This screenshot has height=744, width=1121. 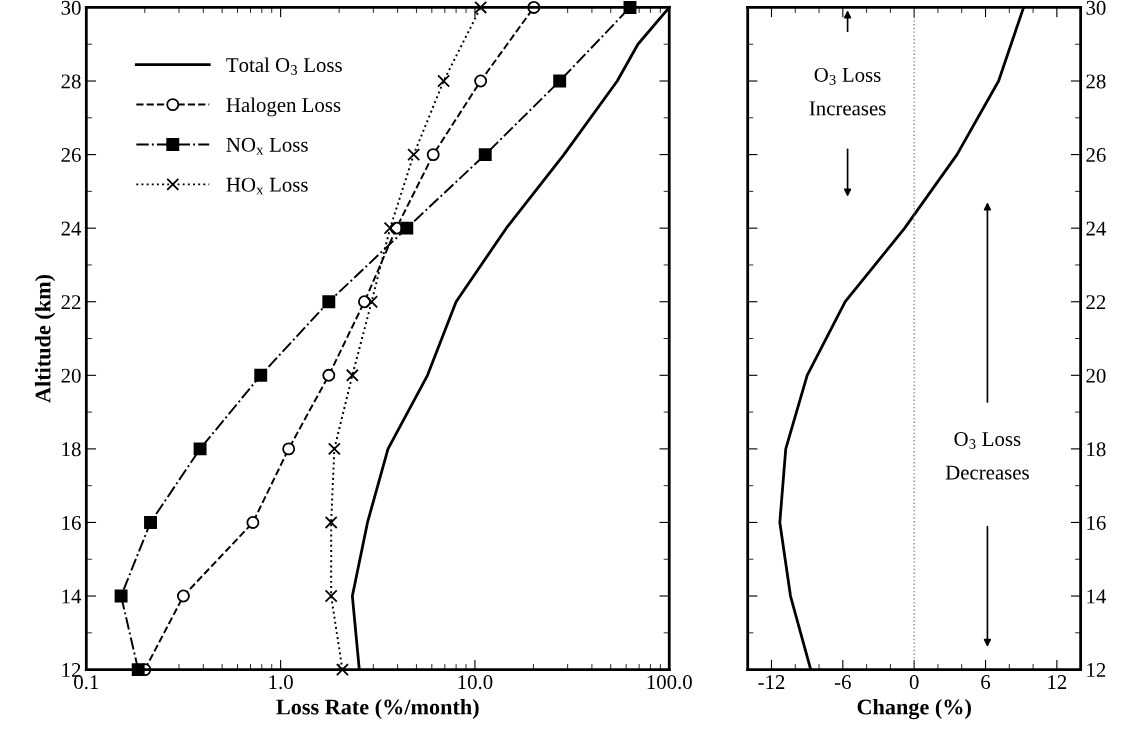 What do you see at coordinates (987, 456) in the screenshot?
I see `annotation: O$_{3}$ Loss Decreases` at bounding box center [987, 456].